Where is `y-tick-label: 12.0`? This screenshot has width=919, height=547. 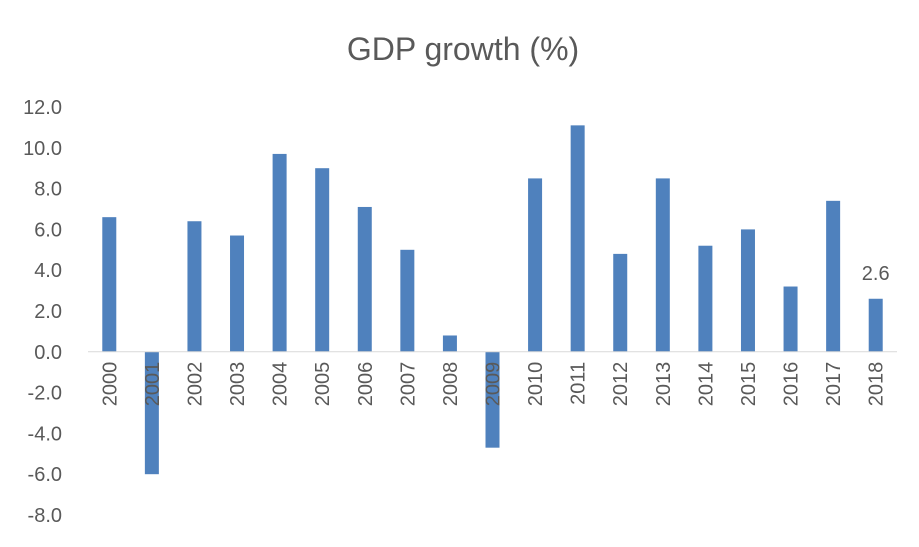 y-tick-label: 12.0 is located at coordinates (42, 108).